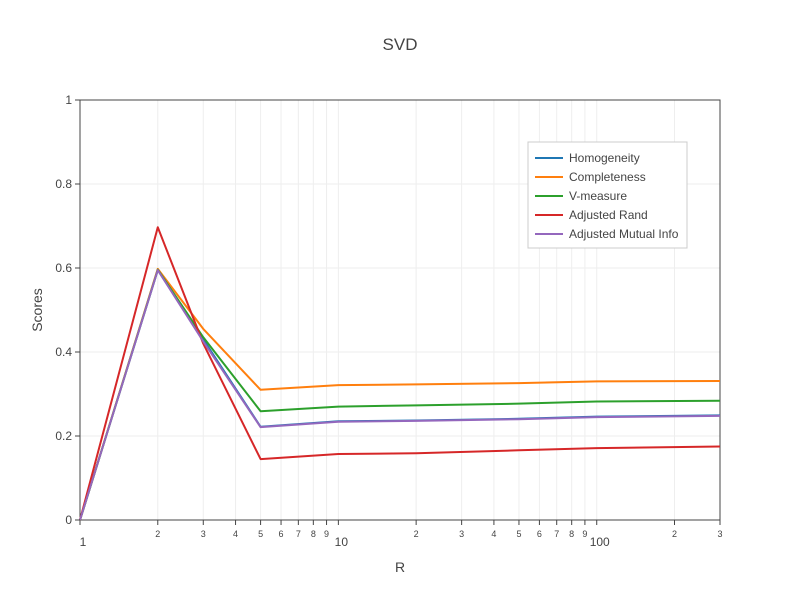 The height and width of the screenshot is (600, 800). Describe the element at coordinates (342, 542) in the screenshot. I see `x-major-tick-label: 10` at that location.